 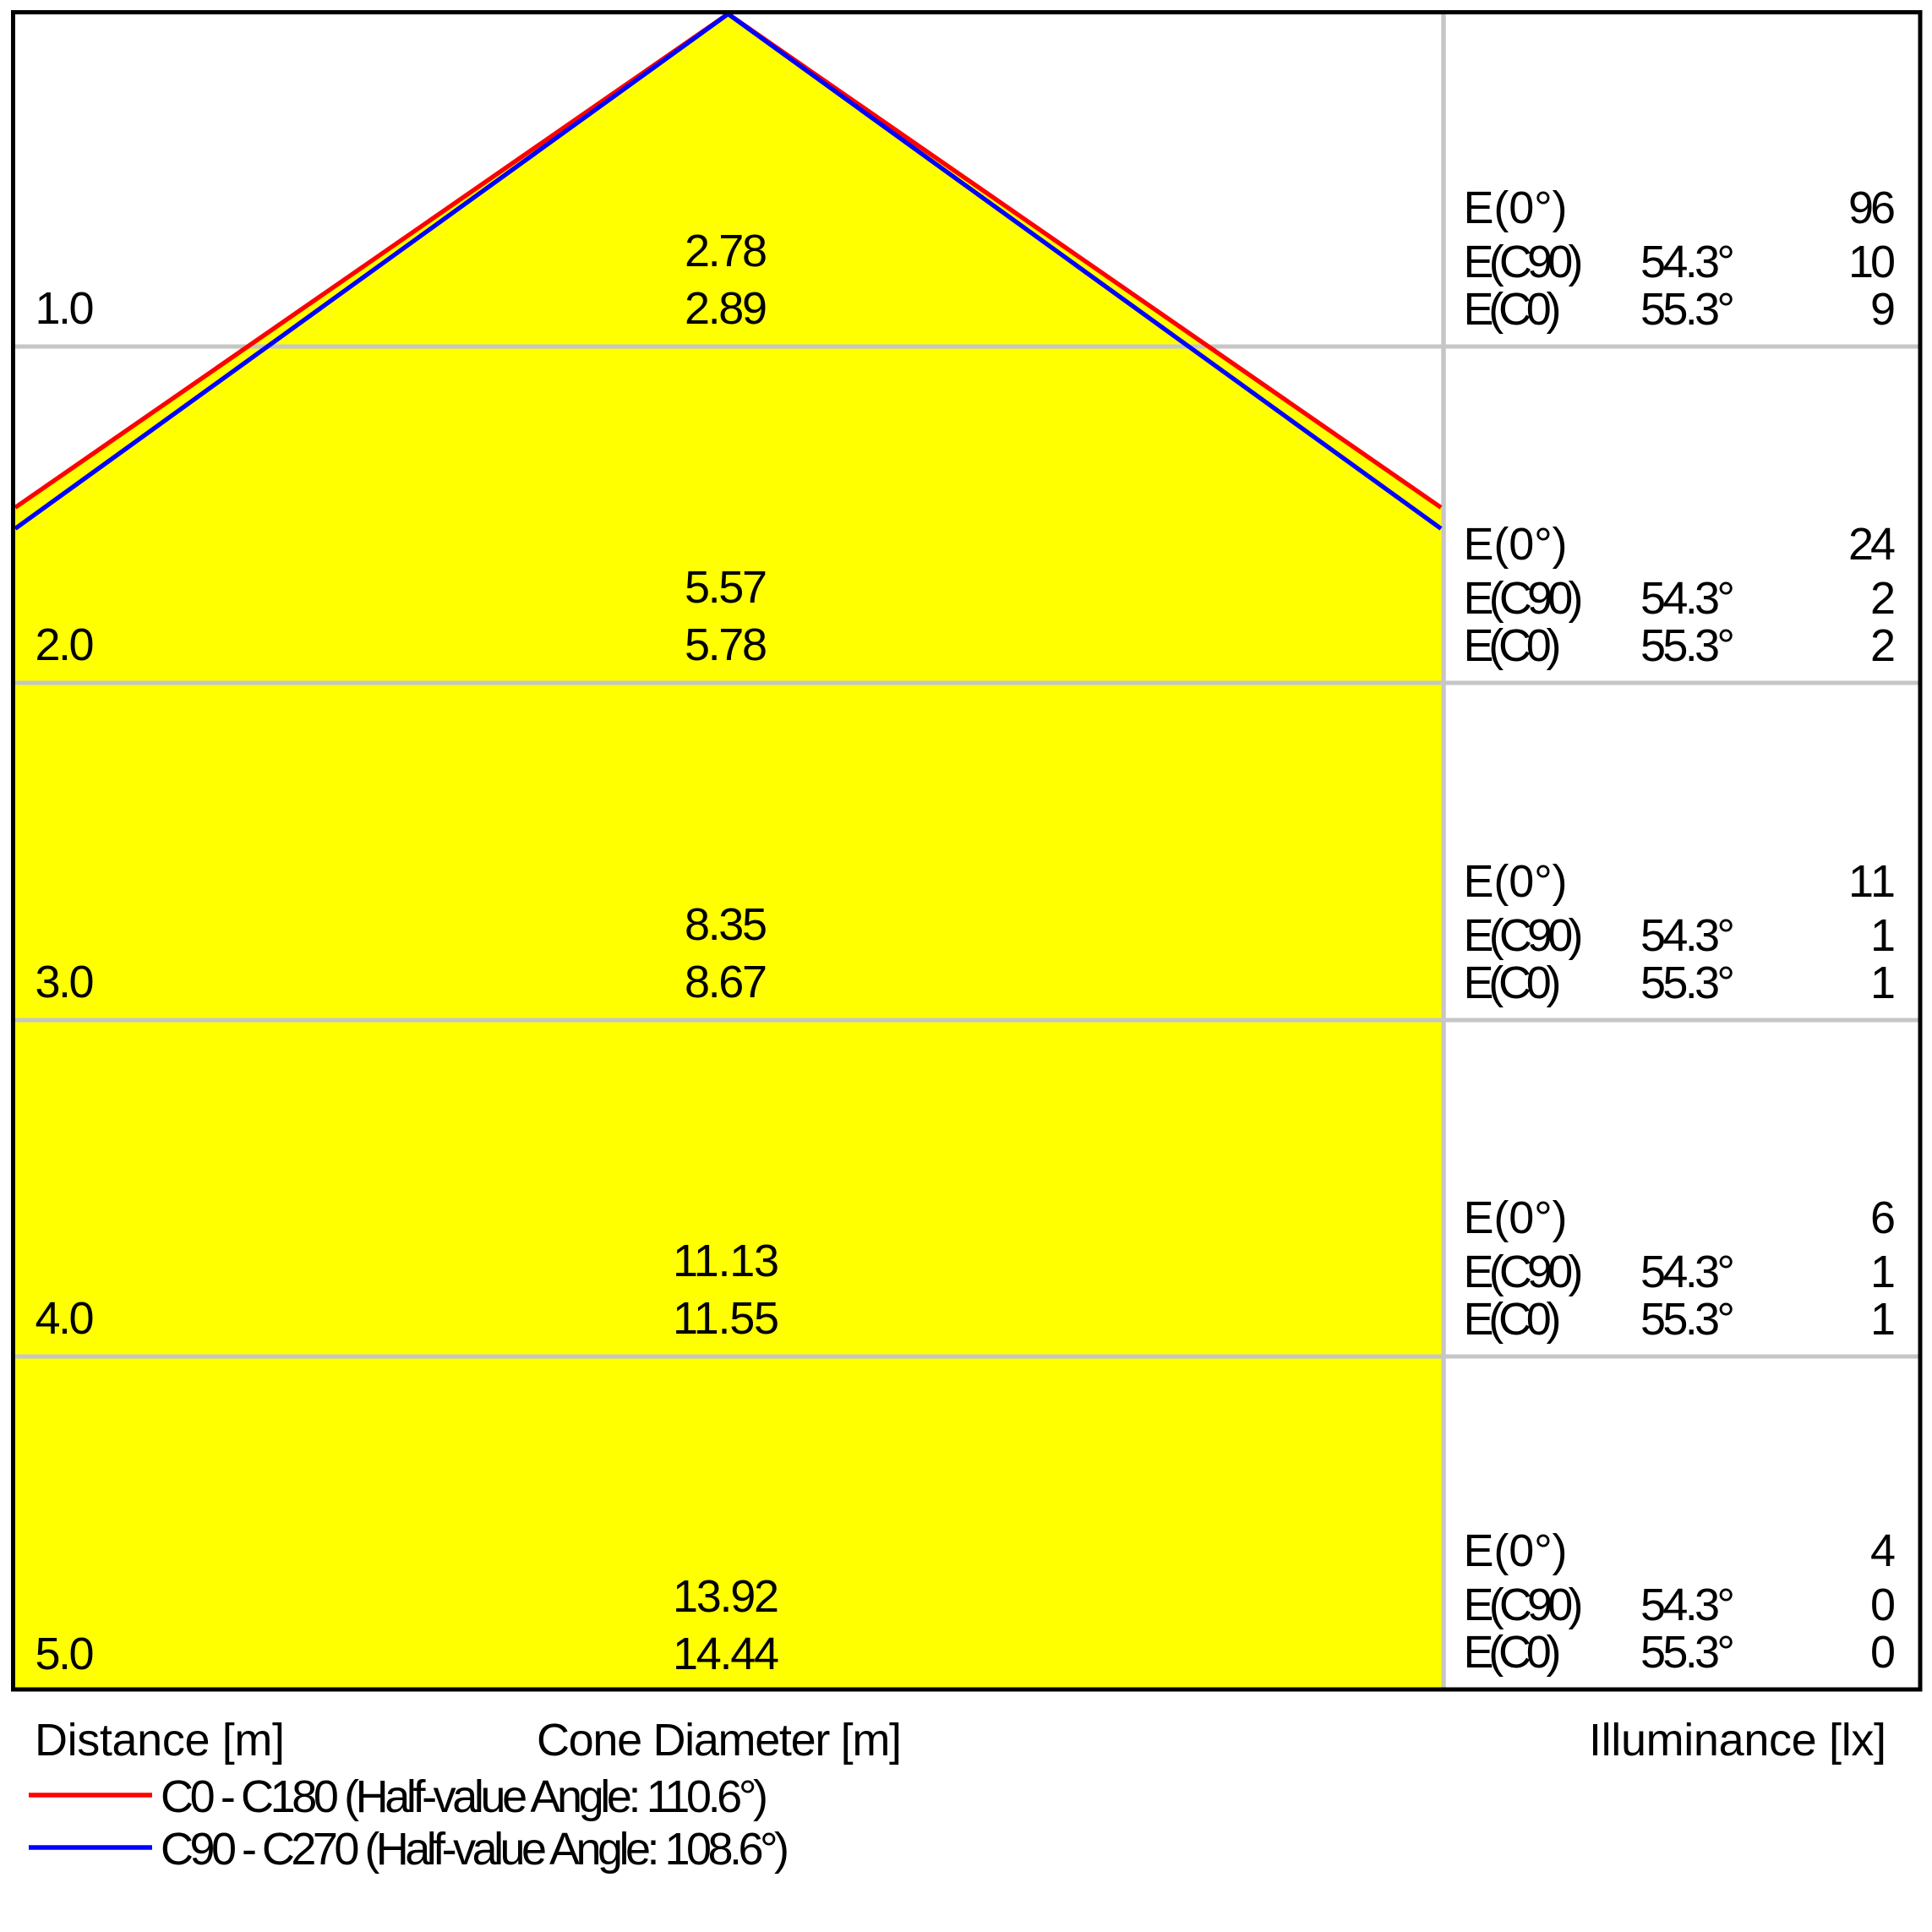 I want to click on svg-text: 11, so click(x=1872, y=882).